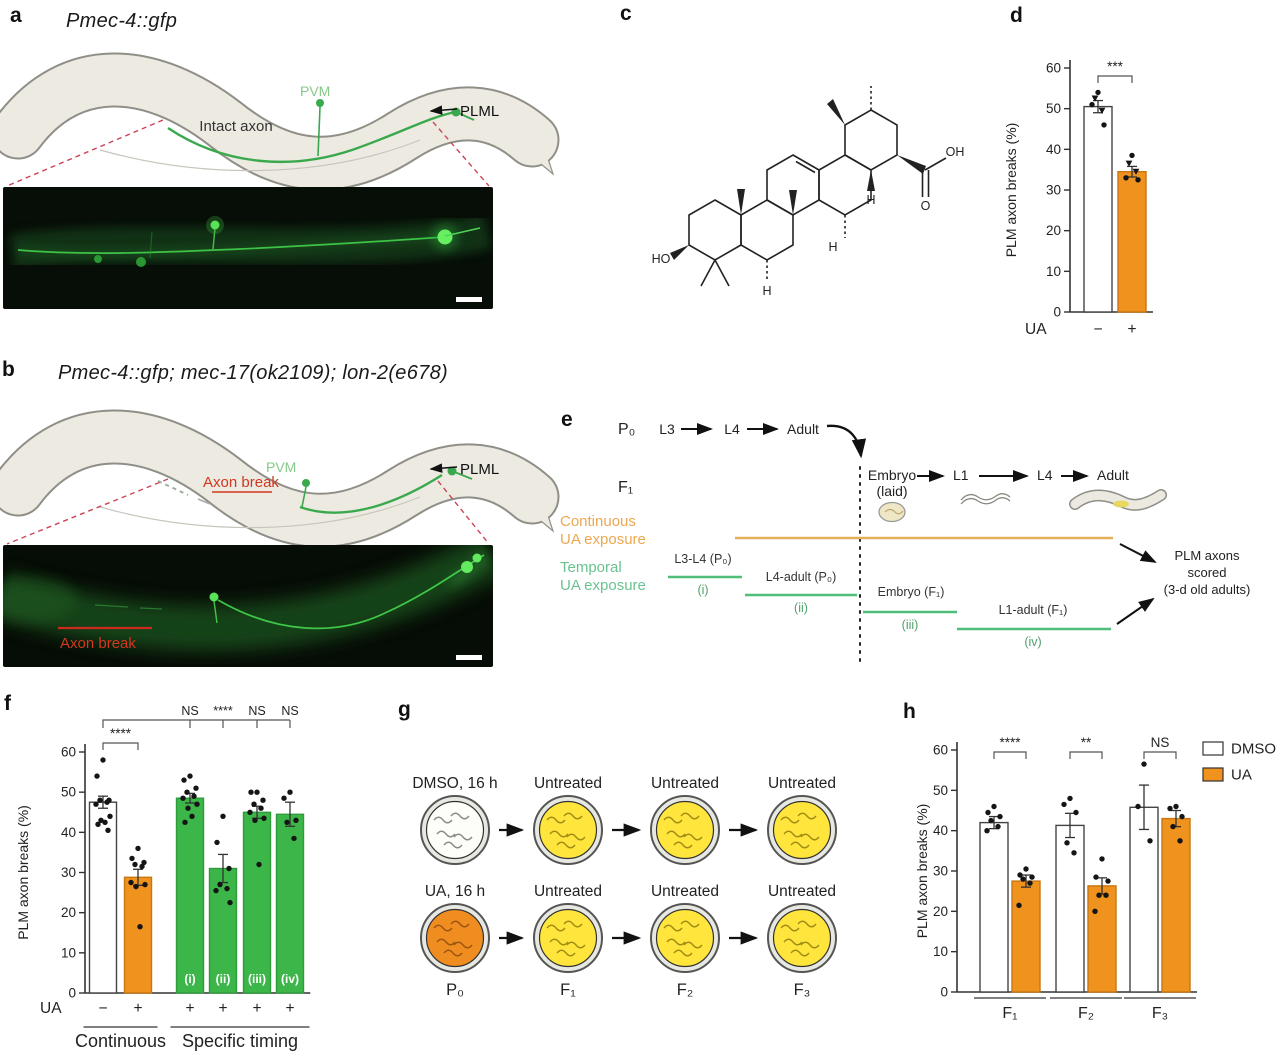 The image size is (1280, 1052). I want to click on chart-text: 20, so click(940, 911).